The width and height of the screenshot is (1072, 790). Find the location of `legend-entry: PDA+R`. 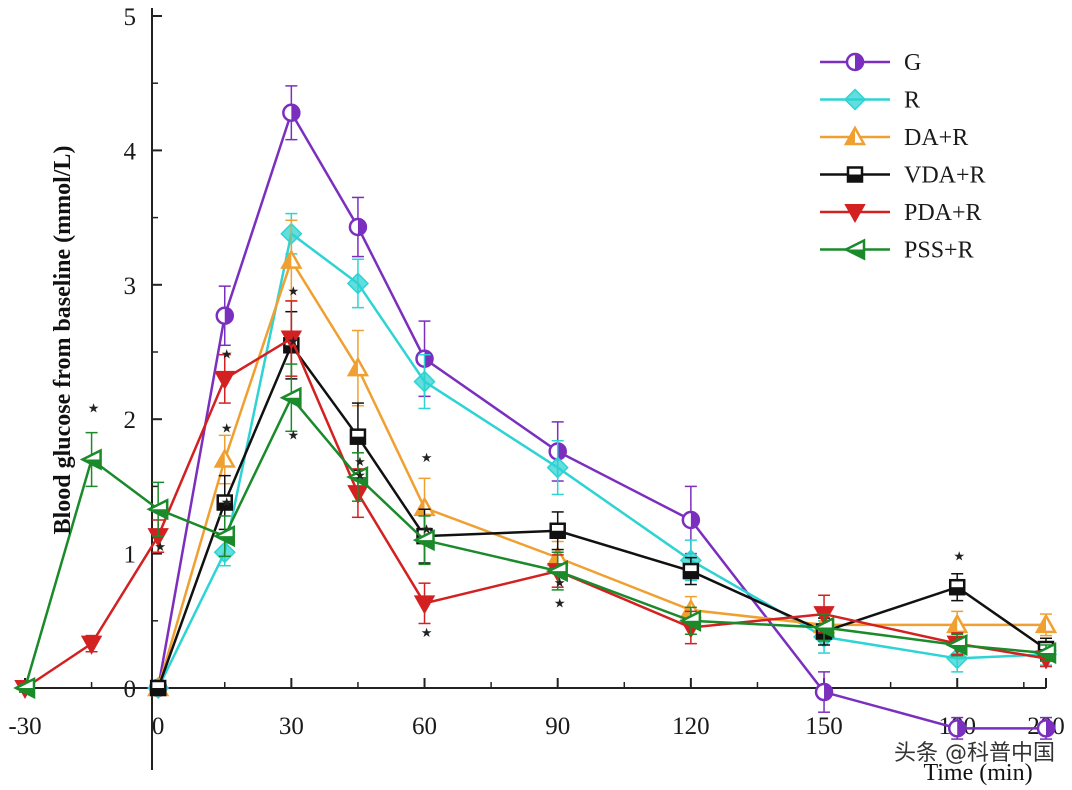

legend-entry: PDA+R is located at coordinates (901, 213).